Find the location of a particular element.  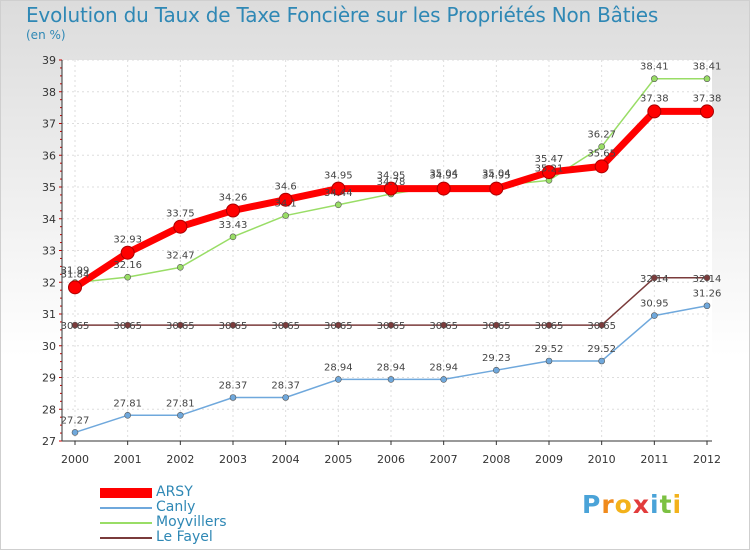

y-tick-label: 30 is located at coordinates (49, 346).